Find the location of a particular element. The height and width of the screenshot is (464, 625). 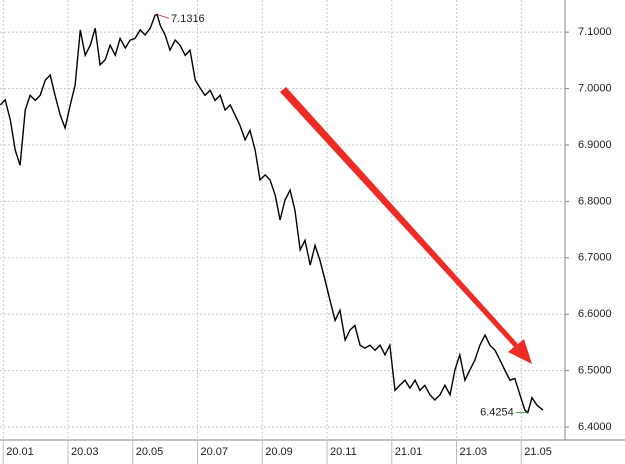

y-tick-label: 7.1000 is located at coordinates (595, 32).